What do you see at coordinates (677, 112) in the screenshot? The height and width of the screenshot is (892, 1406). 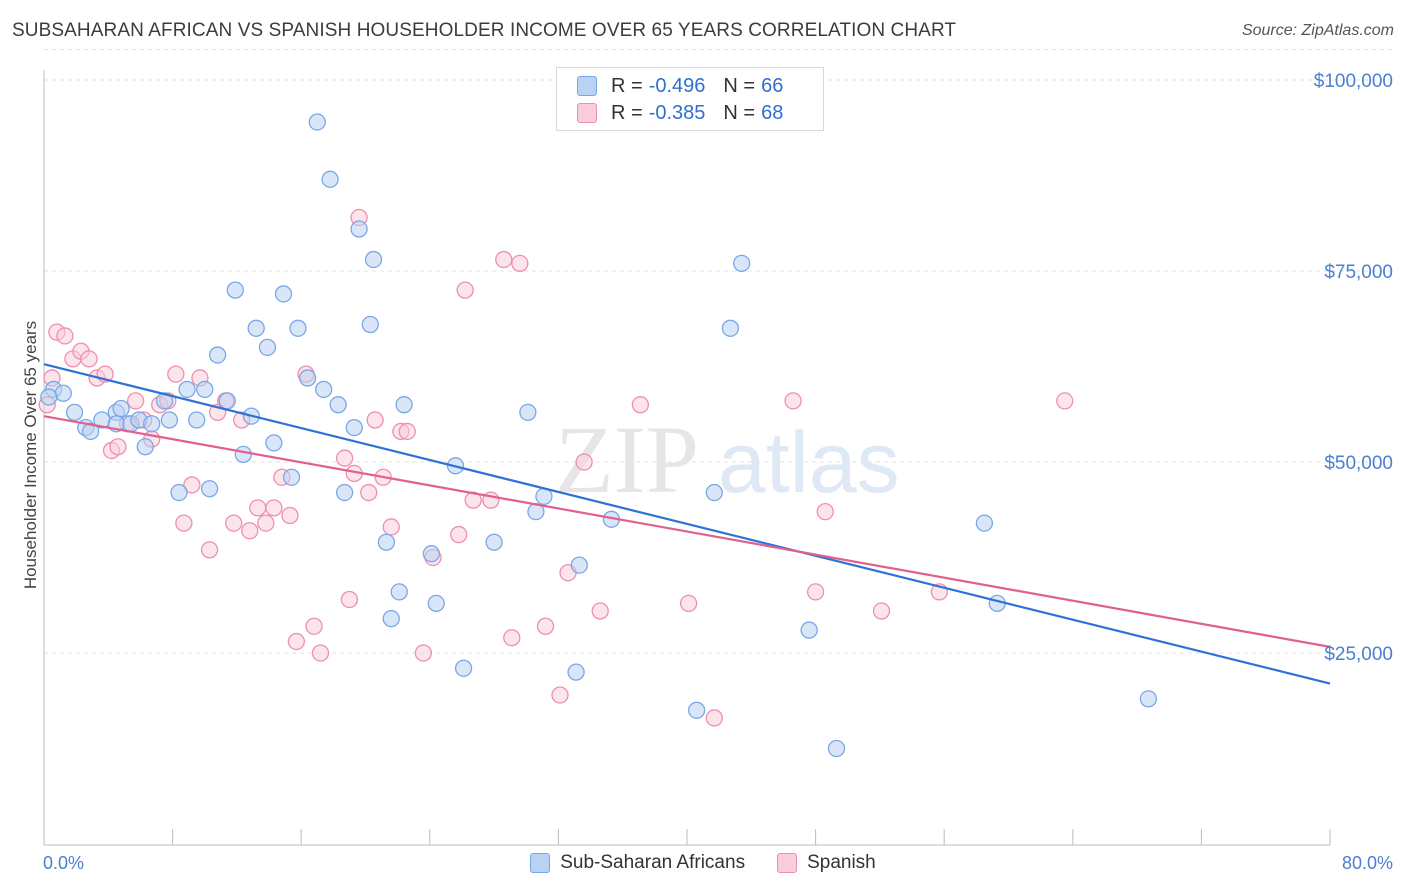 I see `legend-r-value: -0.385` at bounding box center [677, 112].